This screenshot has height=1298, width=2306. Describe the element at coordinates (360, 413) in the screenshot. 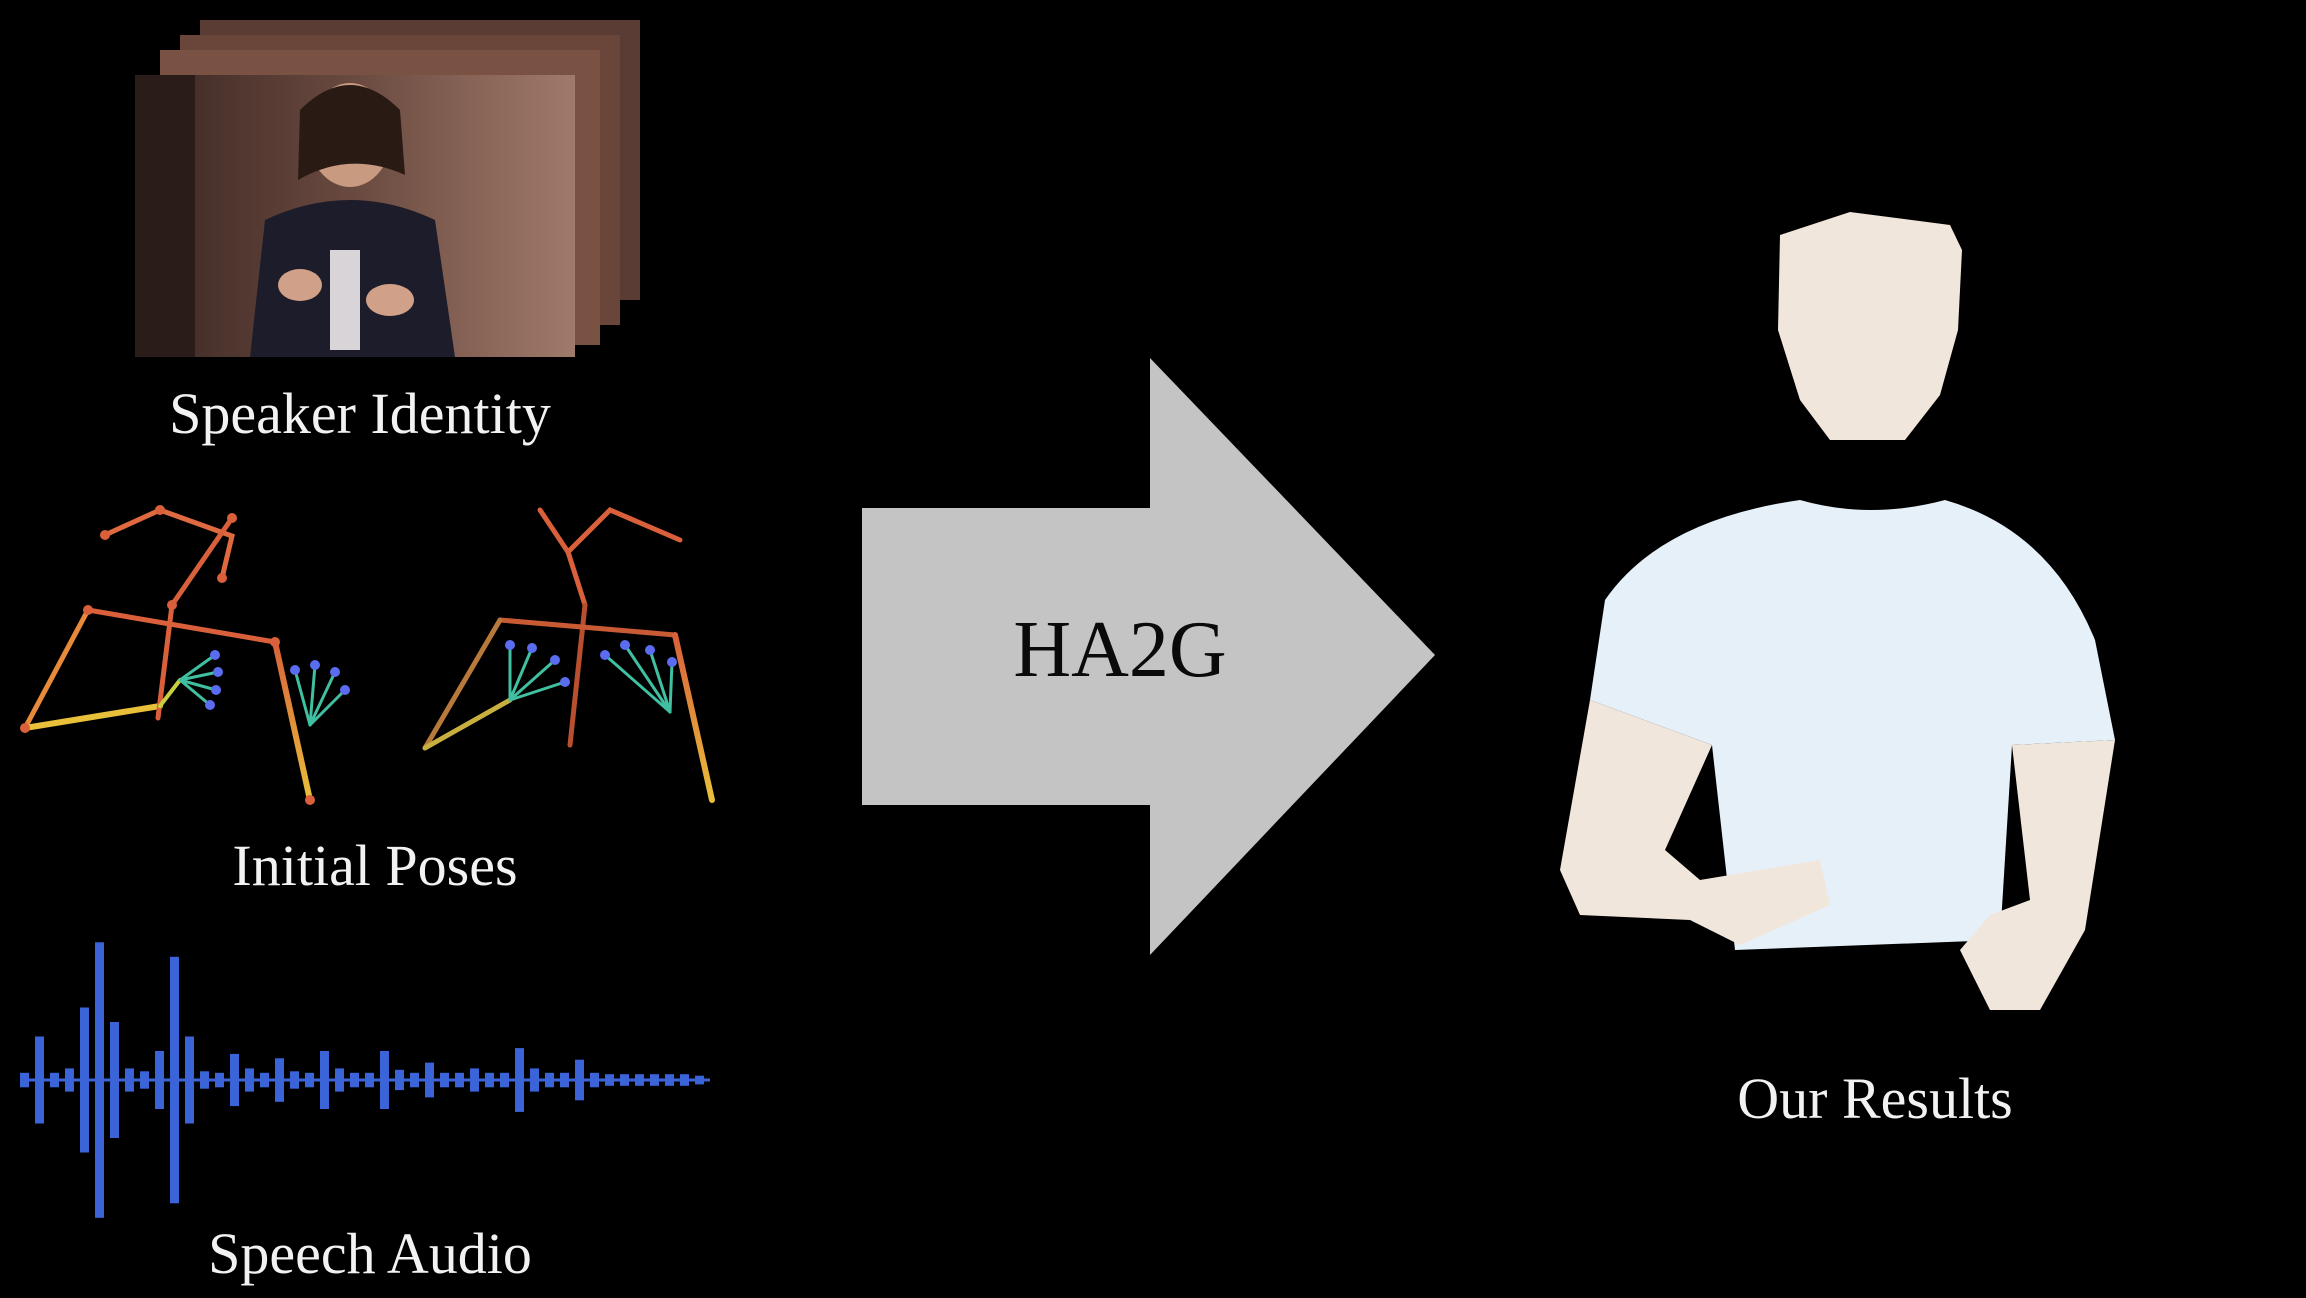

I see `speaker-identity-label: Speaker Identity` at that location.